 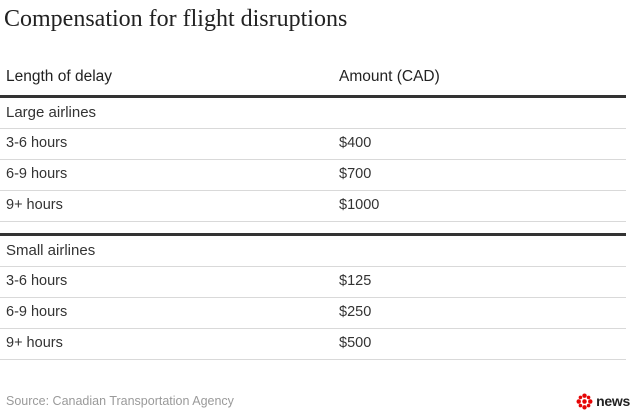 What do you see at coordinates (584, 401) in the screenshot?
I see `cbc-gem-icon` at bounding box center [584, 401].